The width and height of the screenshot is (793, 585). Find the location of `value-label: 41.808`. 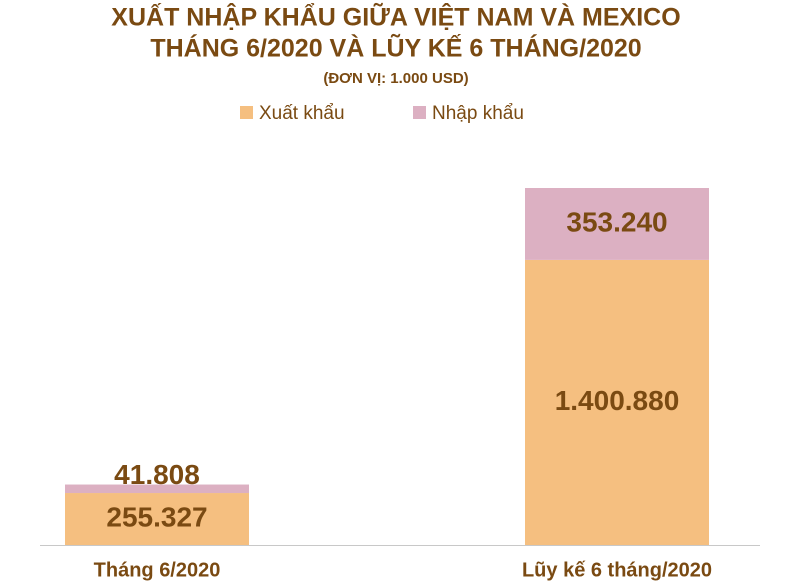

value-label: 41.808 is located at coordinates (157, 474).